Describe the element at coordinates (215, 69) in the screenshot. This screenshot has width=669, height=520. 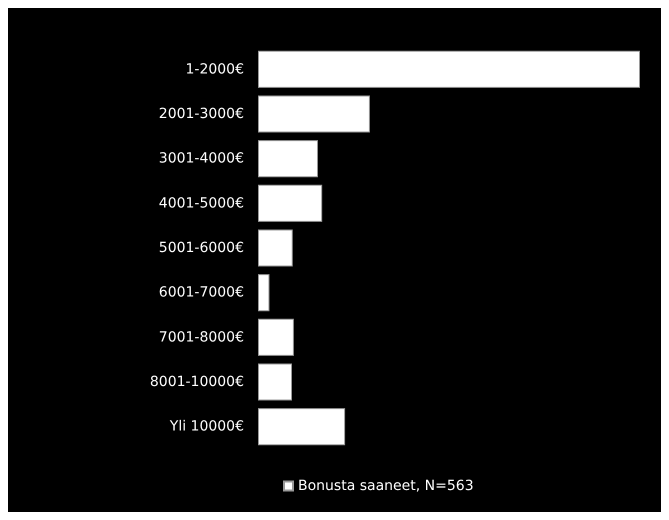
I see `y-tick-label: 1-2000€` at that location.